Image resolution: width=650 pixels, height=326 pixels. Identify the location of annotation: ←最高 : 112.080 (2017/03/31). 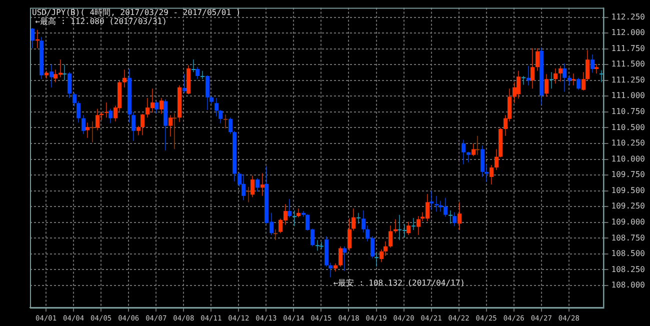
(101, 21).